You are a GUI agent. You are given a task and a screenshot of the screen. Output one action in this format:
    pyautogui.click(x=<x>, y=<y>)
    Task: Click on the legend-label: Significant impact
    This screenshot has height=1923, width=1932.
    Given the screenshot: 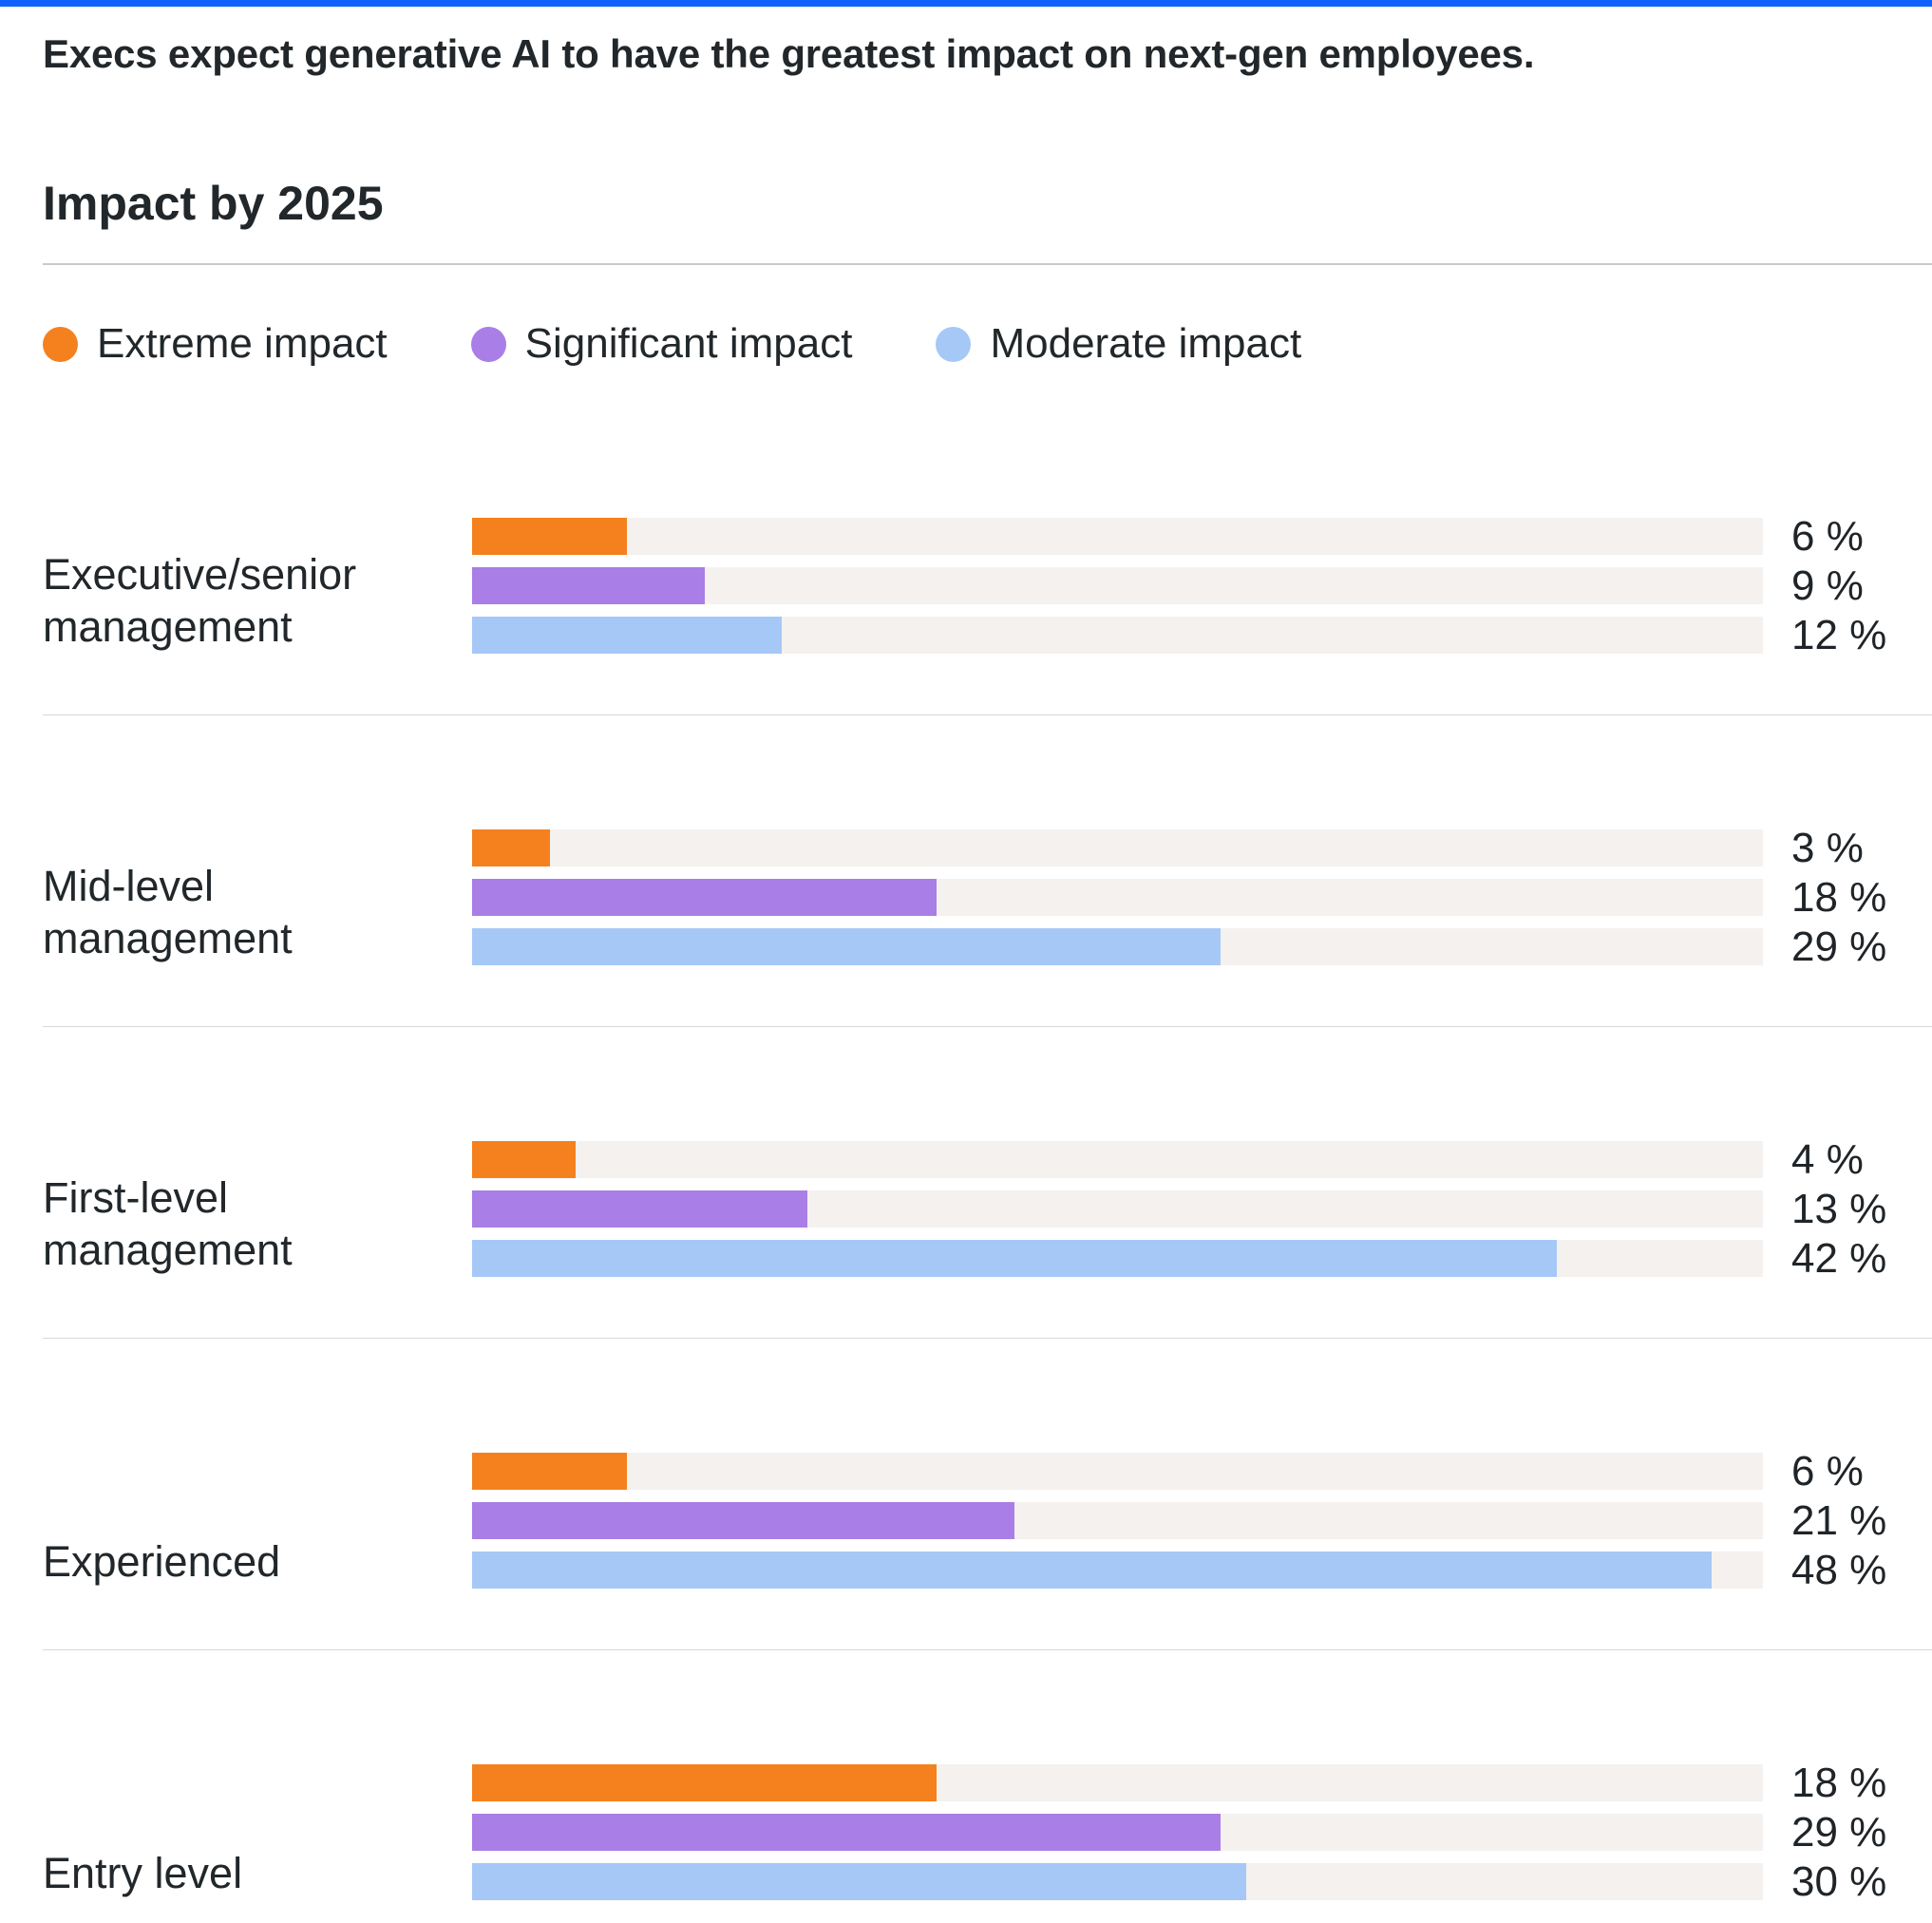 What is the action you would take?
    pyautogui.click(x=688, y=343)
    